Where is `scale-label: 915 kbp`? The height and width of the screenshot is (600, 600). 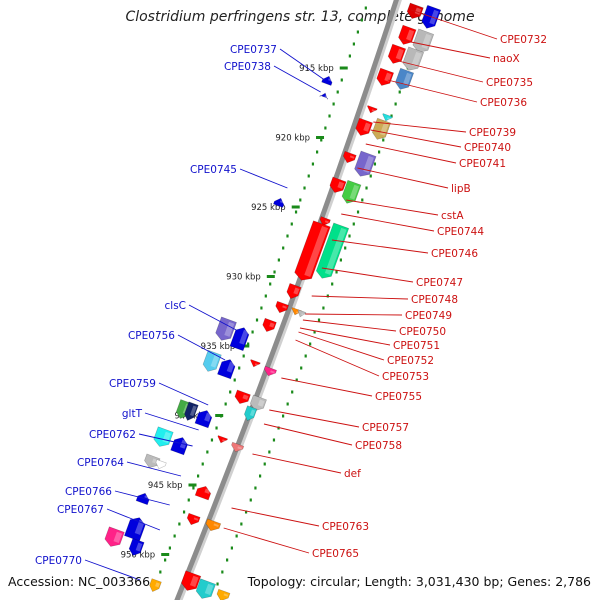 scale-label: 915 kbp is located at coordinates (316, 69).